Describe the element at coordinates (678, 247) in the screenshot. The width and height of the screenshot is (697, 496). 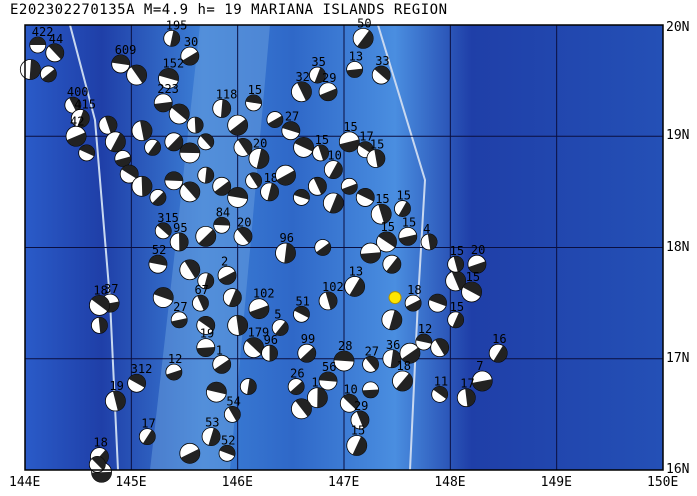
I see `lat-tick-label: 18N` at that location.